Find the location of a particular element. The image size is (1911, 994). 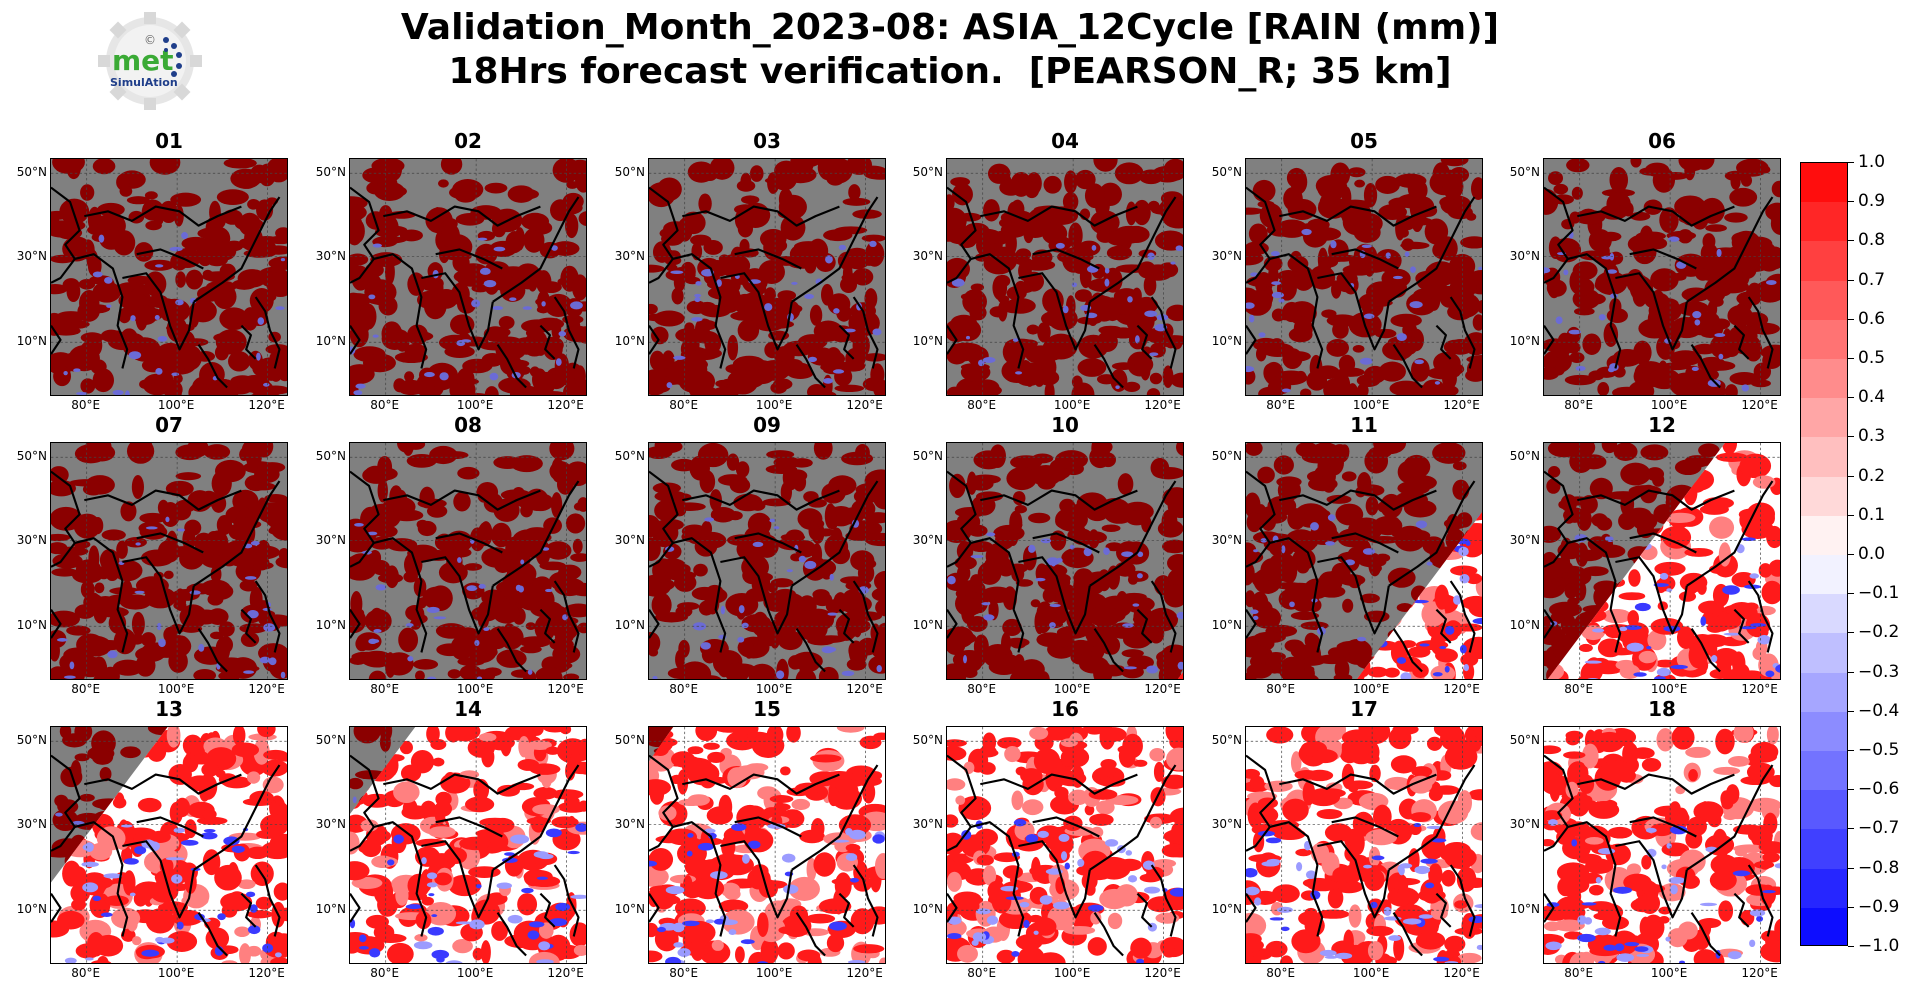

colorbar-tick-label: 0.8 is located at coordinates (1871, 240).